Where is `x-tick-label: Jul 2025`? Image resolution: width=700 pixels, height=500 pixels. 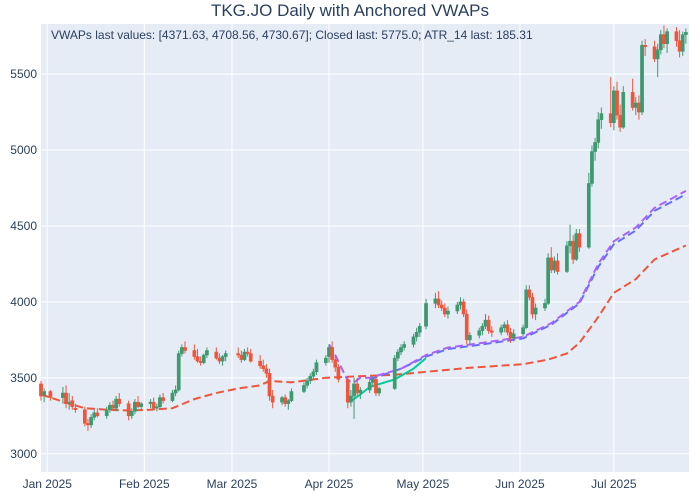
x-tick-label: Jul 2025 is located at coordinates (614, 484).